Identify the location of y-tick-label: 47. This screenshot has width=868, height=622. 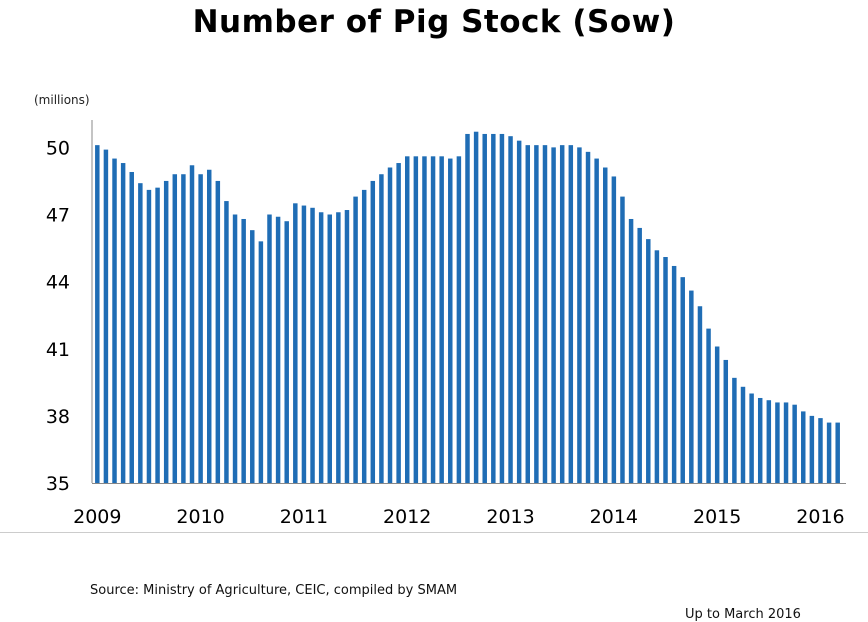
(58, 216).